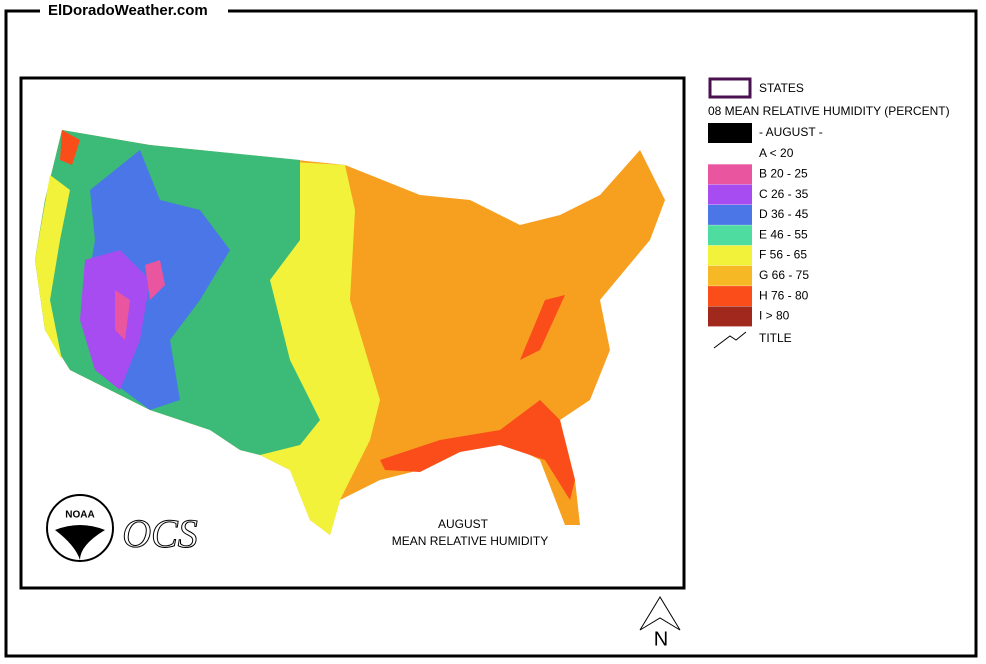 The image size is (986, 664). Describe the element at coordinates (463, 524) in the screenshot. I see `map-title-line: AUGUST` at that location.